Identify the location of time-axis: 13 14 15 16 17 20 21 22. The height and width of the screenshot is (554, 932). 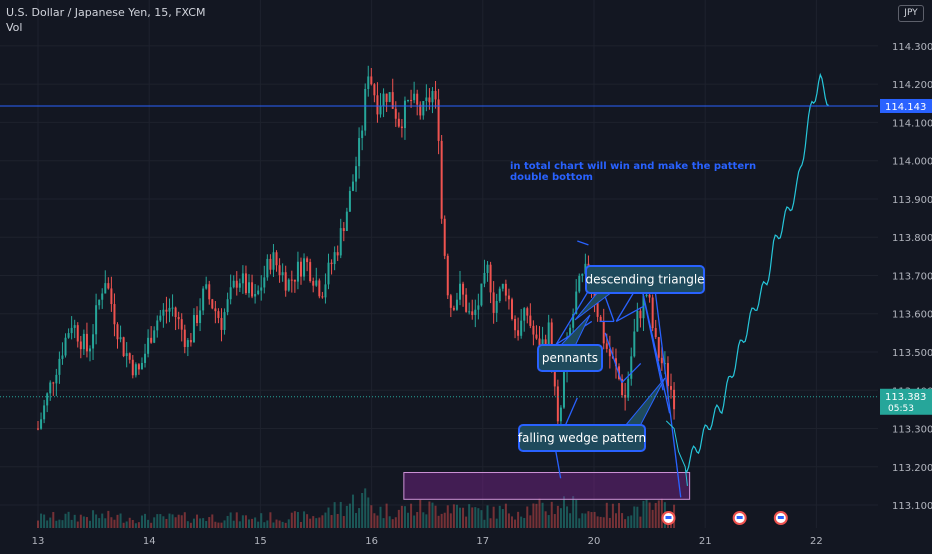
(440, 539).